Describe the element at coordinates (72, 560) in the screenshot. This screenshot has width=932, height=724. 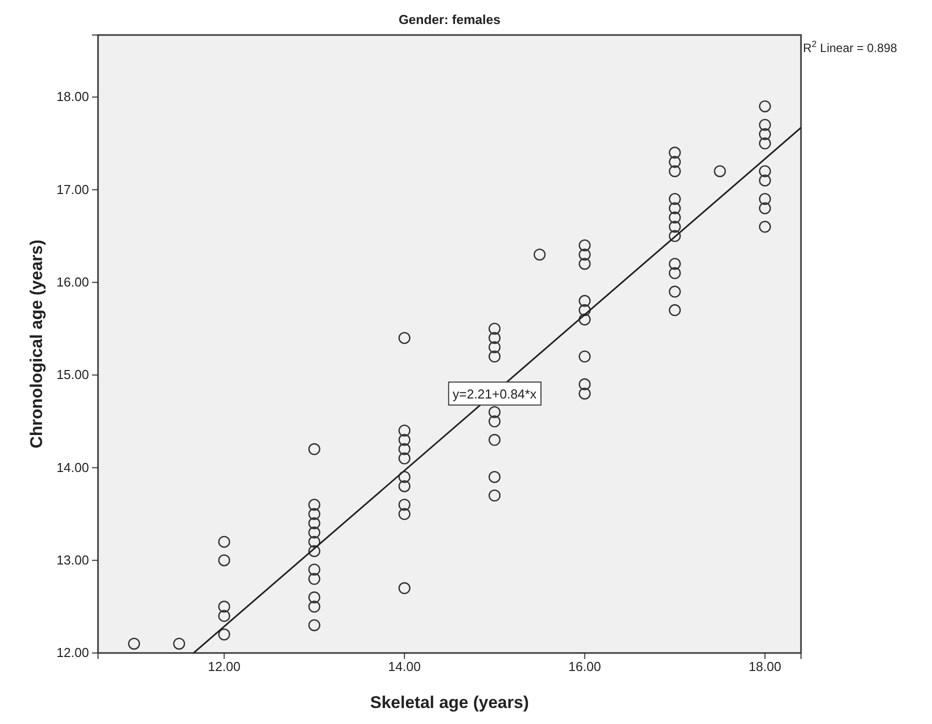
I see `y-tick-label: 13.00` at that location.